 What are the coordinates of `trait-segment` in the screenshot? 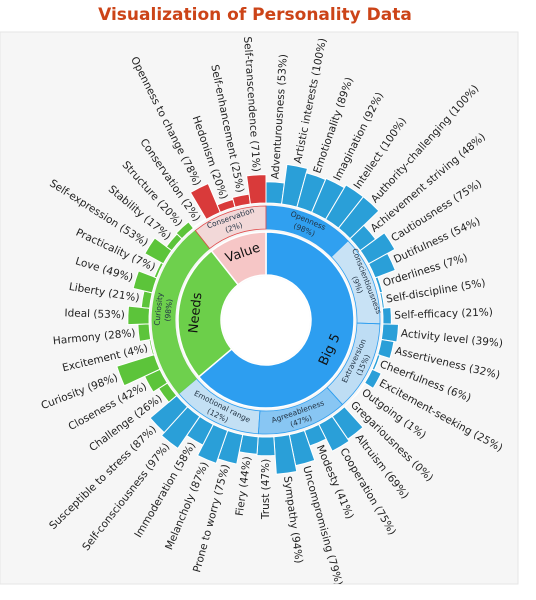 It's located at (230, 227).